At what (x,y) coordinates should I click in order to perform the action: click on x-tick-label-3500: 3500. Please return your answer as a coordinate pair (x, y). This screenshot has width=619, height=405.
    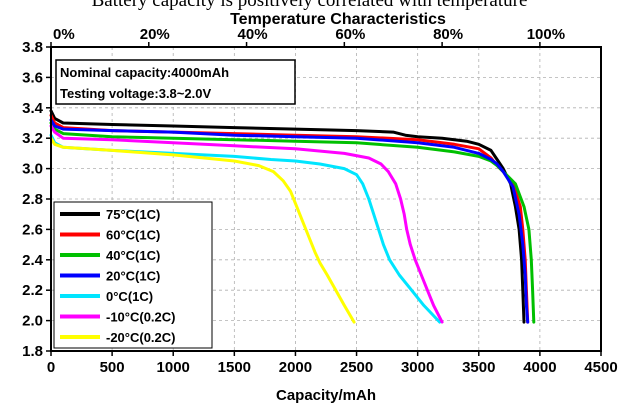
    Looking at the image, I should click on (478, 367).